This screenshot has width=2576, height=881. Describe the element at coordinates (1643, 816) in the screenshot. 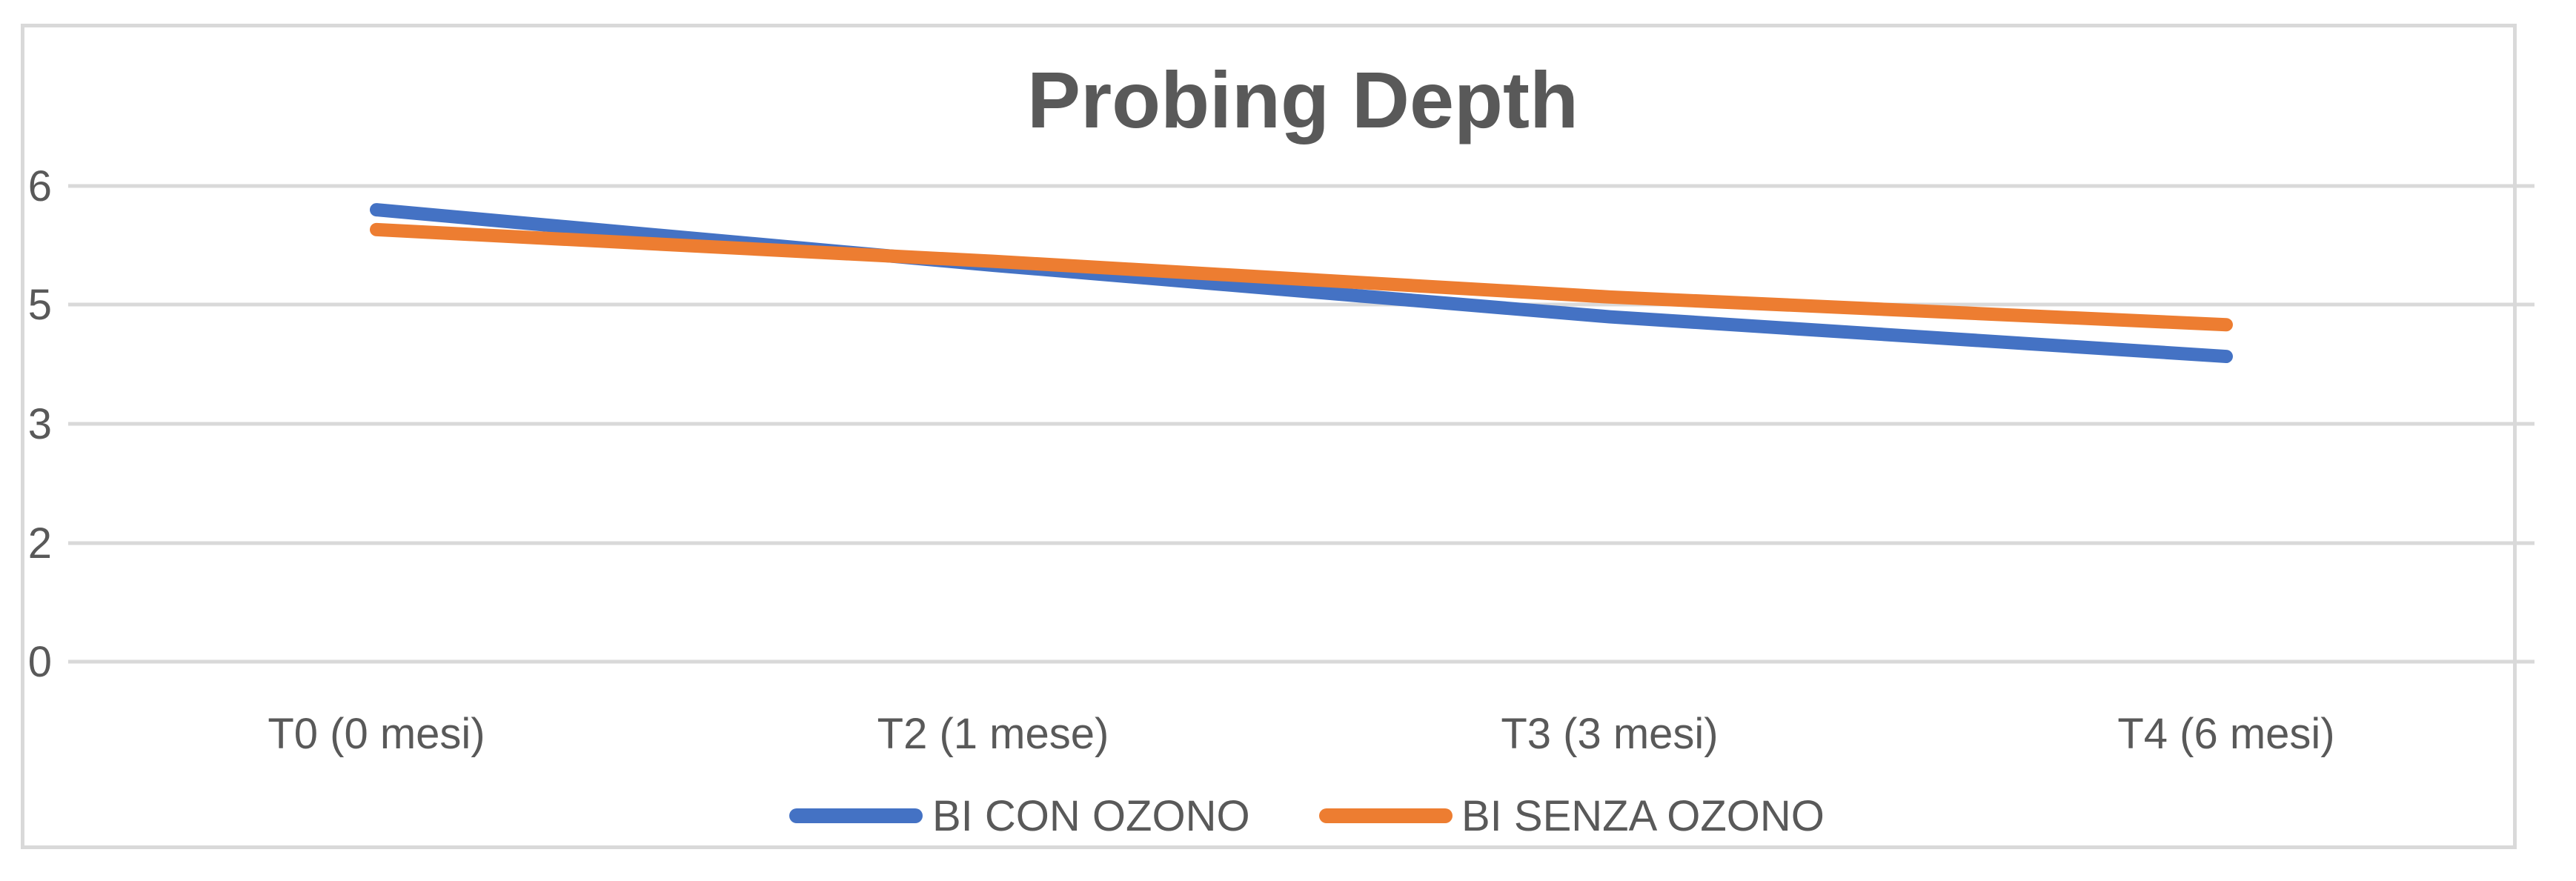

I see `legend-label-bi-senza-ozono: BI SENZA OZONO` at that location.